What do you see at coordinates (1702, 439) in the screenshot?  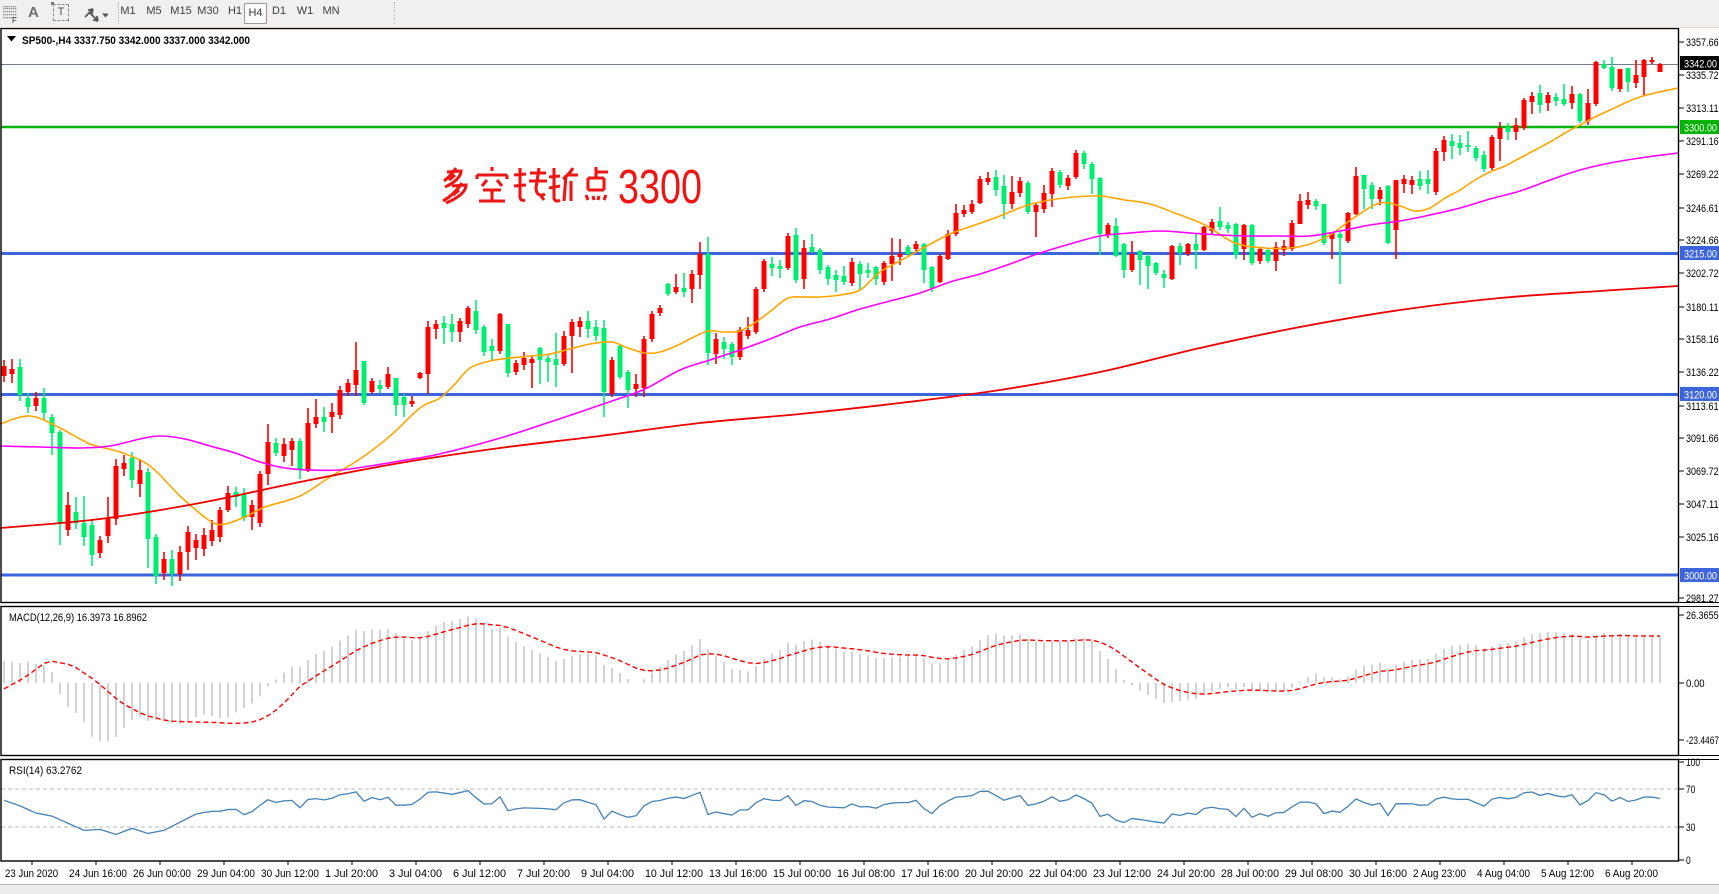 I see `svg-text: 3091.66` at bounding box center [1702, 439].